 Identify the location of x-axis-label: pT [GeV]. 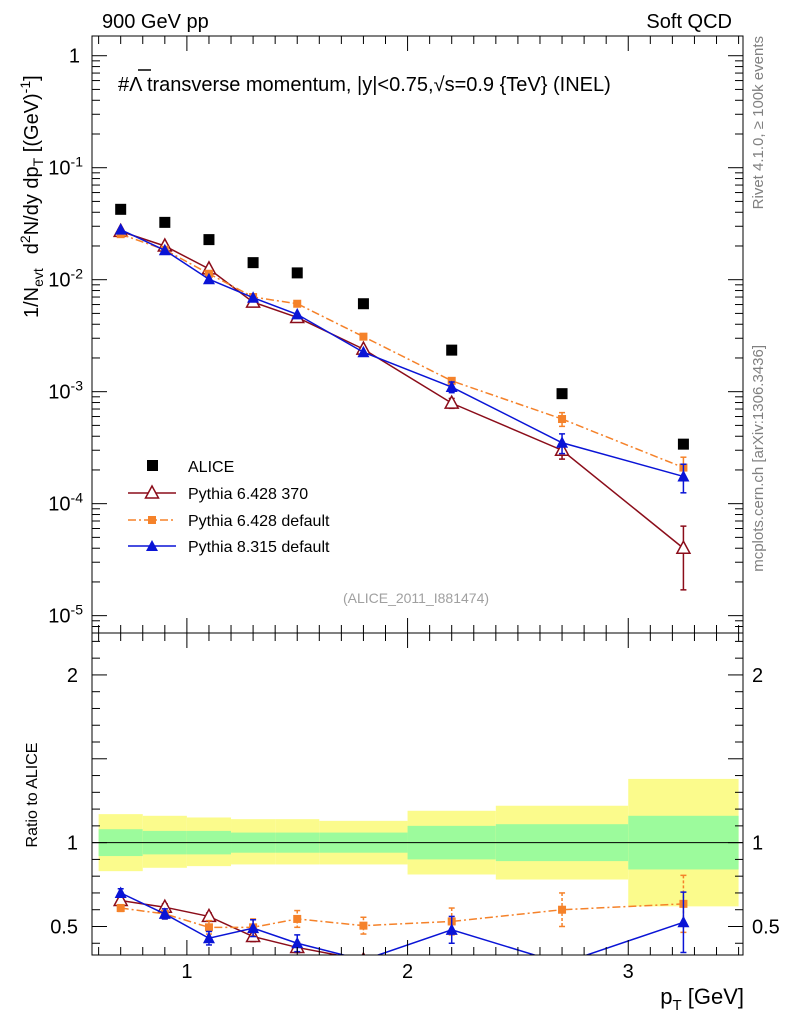
(702, 999).